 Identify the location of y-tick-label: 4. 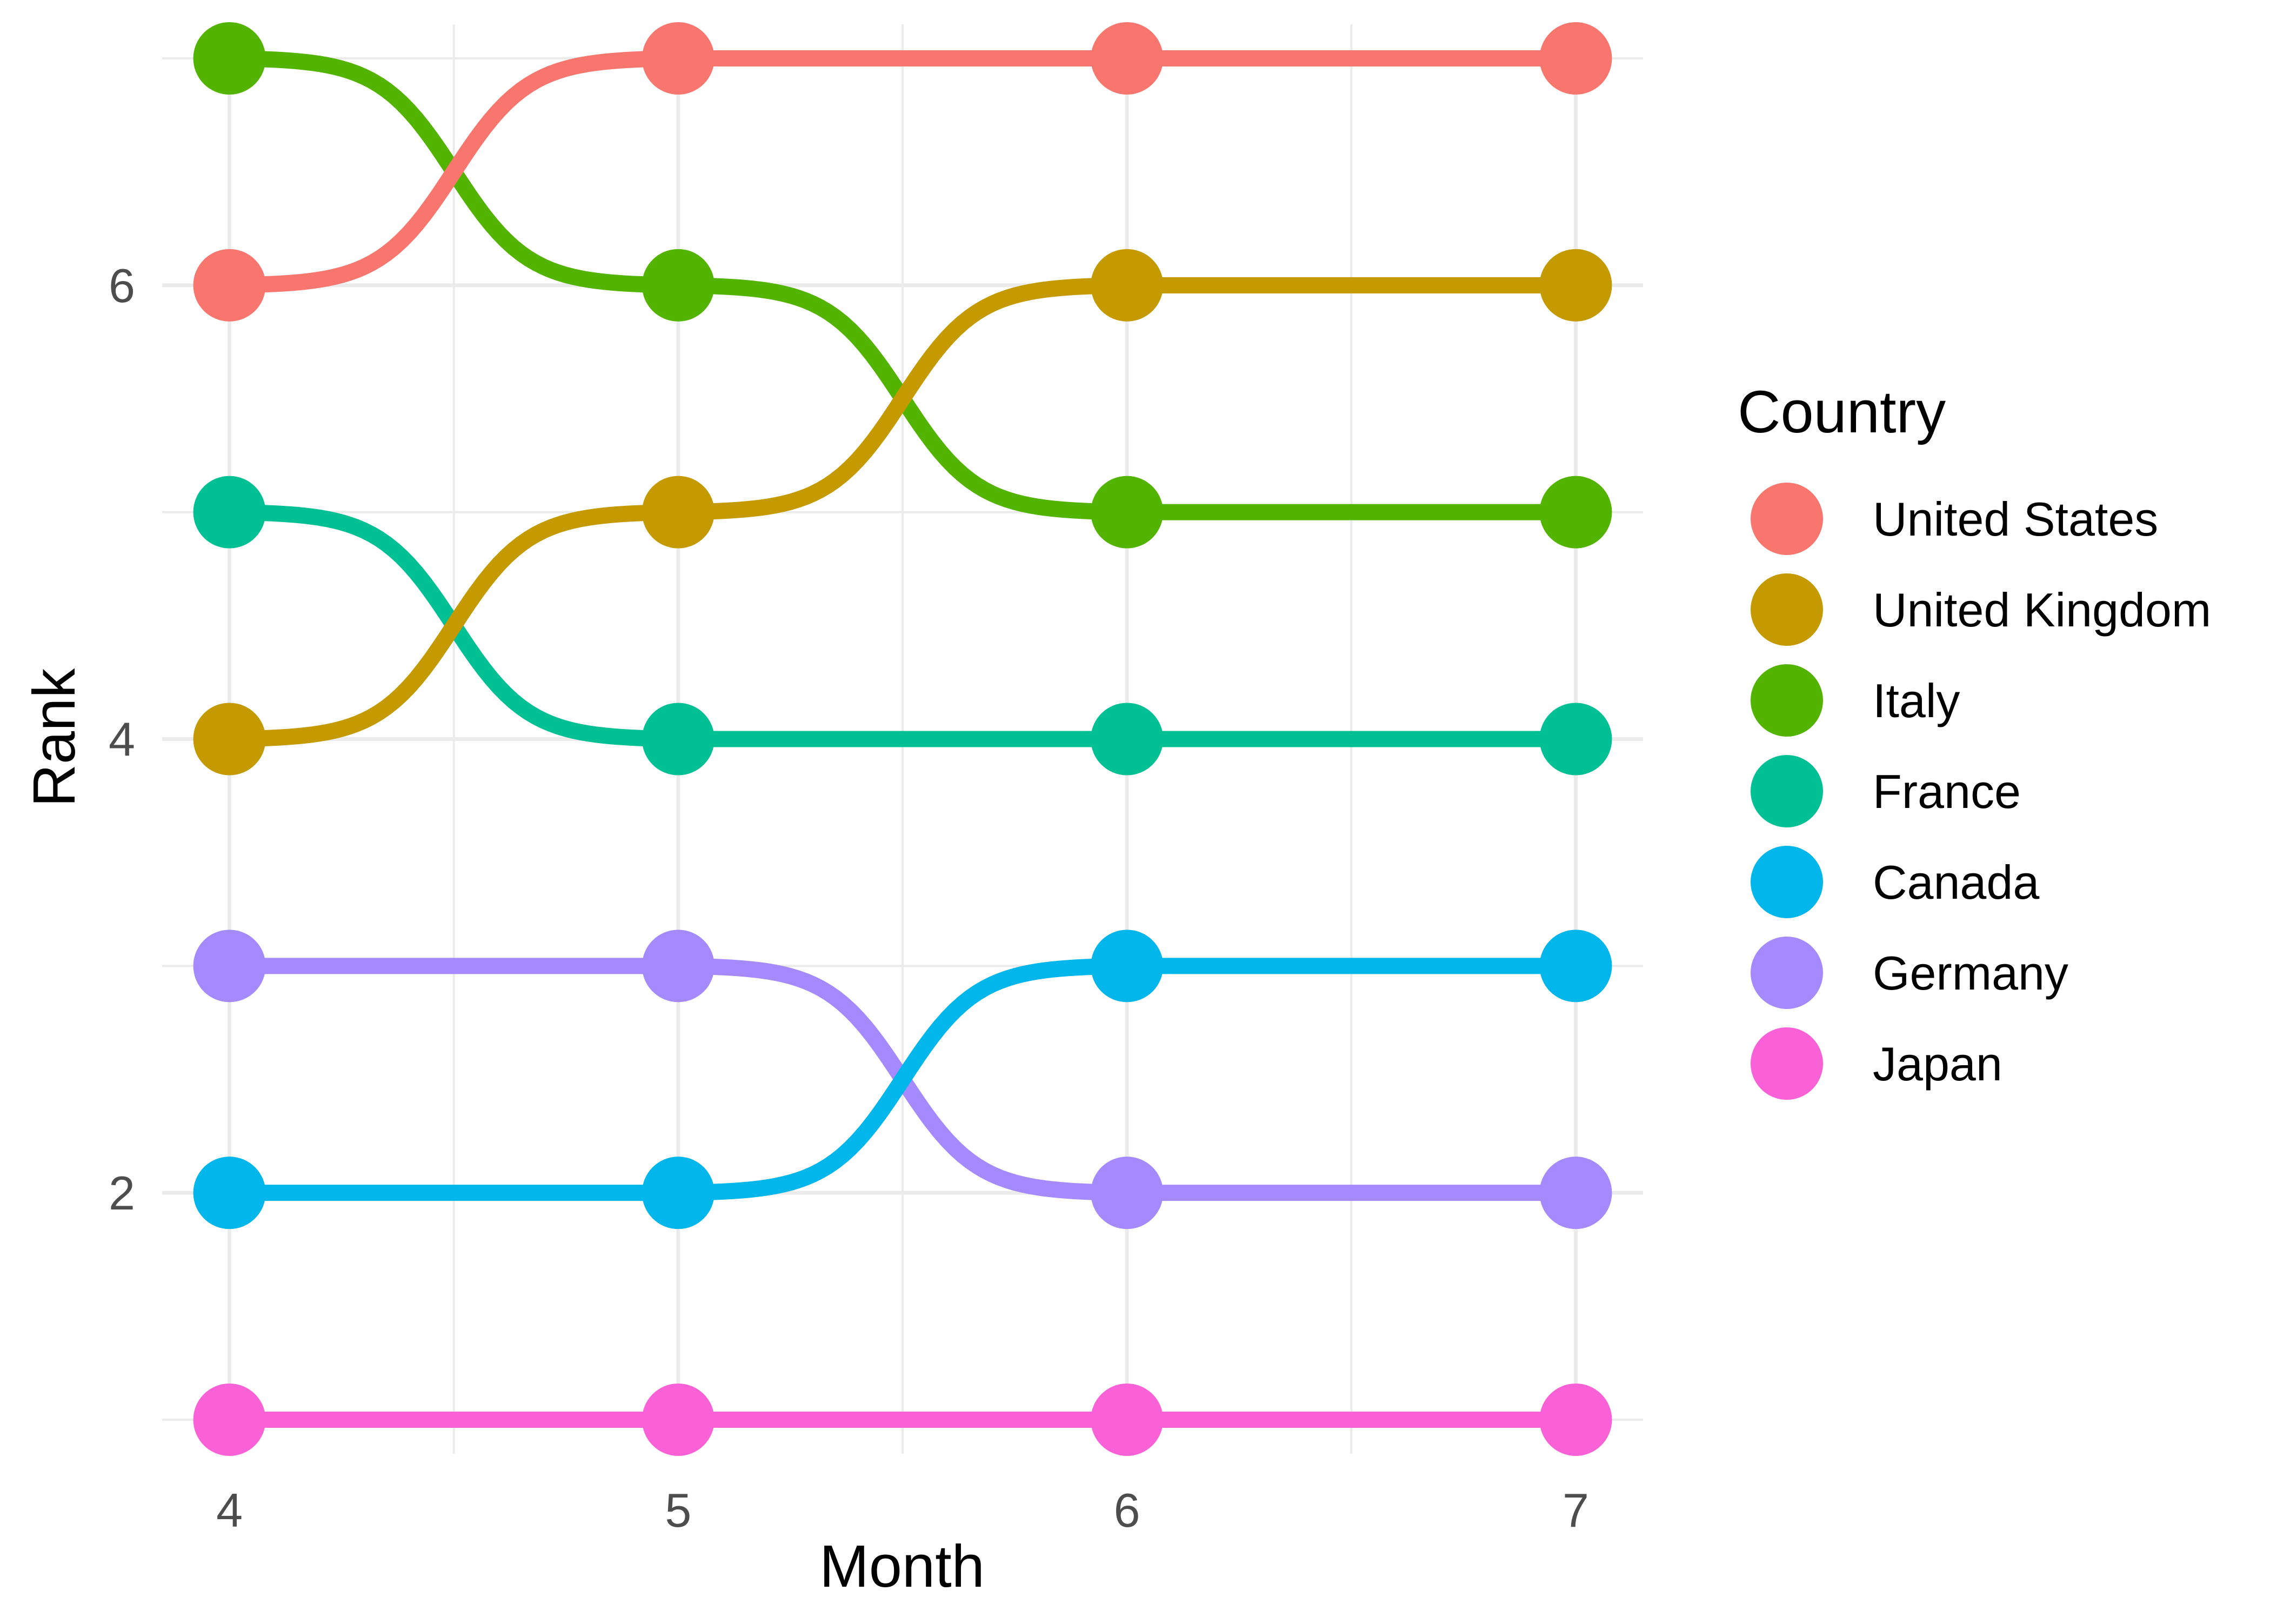
(122, 739).